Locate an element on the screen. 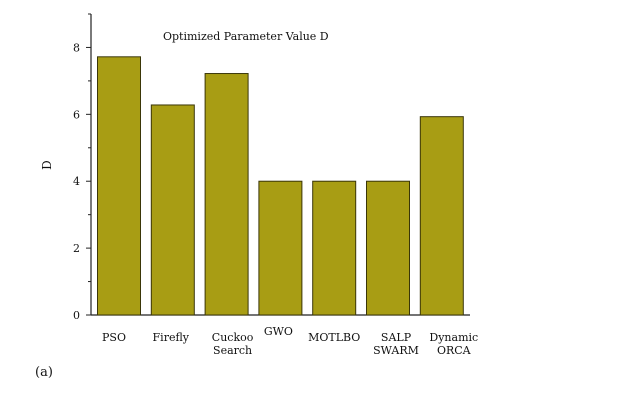 Image resolution: width=620 pixels, height=411 pixels. y-tick-label: 2 is located at coordinates (76, 248).